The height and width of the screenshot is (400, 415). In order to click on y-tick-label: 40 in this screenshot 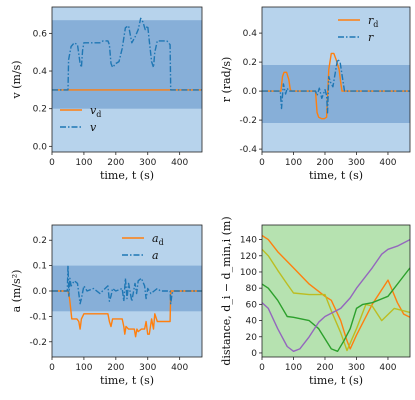, I will do `click(252, 322)`.